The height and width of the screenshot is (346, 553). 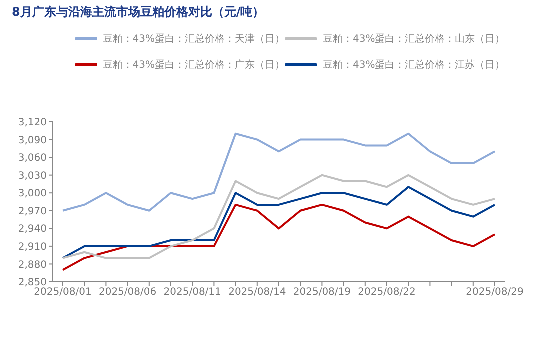 What do you see at coordinates (32, 158) in the screenshot?
I see `y-tick-label: 3,060` at bounding box center [32, 158].